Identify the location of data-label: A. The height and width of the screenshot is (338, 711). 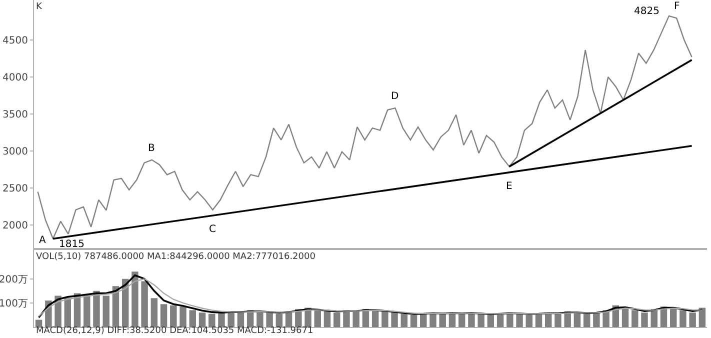
(42, 240).